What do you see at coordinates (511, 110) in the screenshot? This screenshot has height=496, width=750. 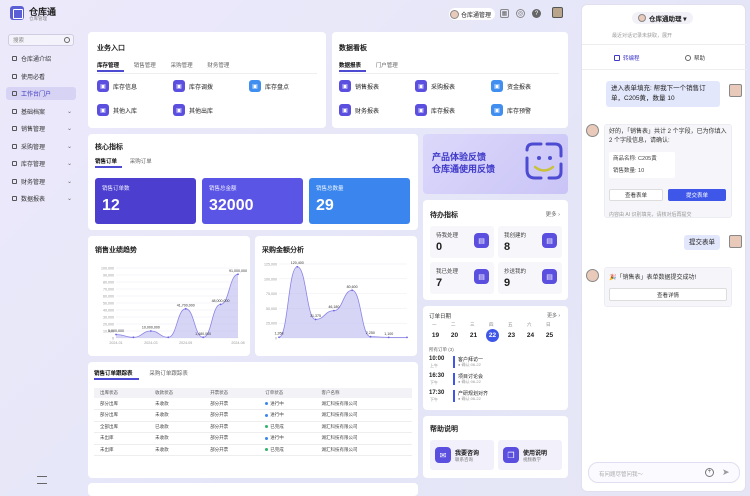 I see `quick-entry-5: ▣ 库存预警` at bounding box center [511, 110].